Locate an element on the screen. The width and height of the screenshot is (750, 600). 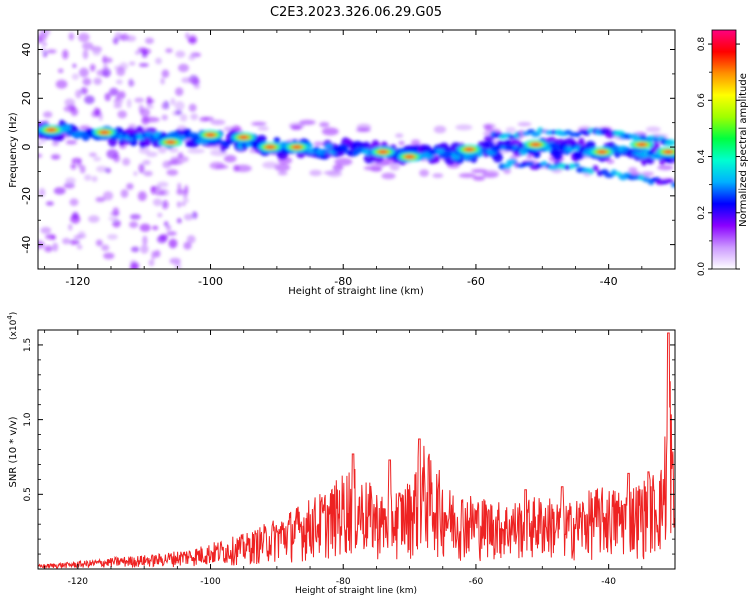
colorbar-tick-label: 0.0 is located at coordinates (702, 269).